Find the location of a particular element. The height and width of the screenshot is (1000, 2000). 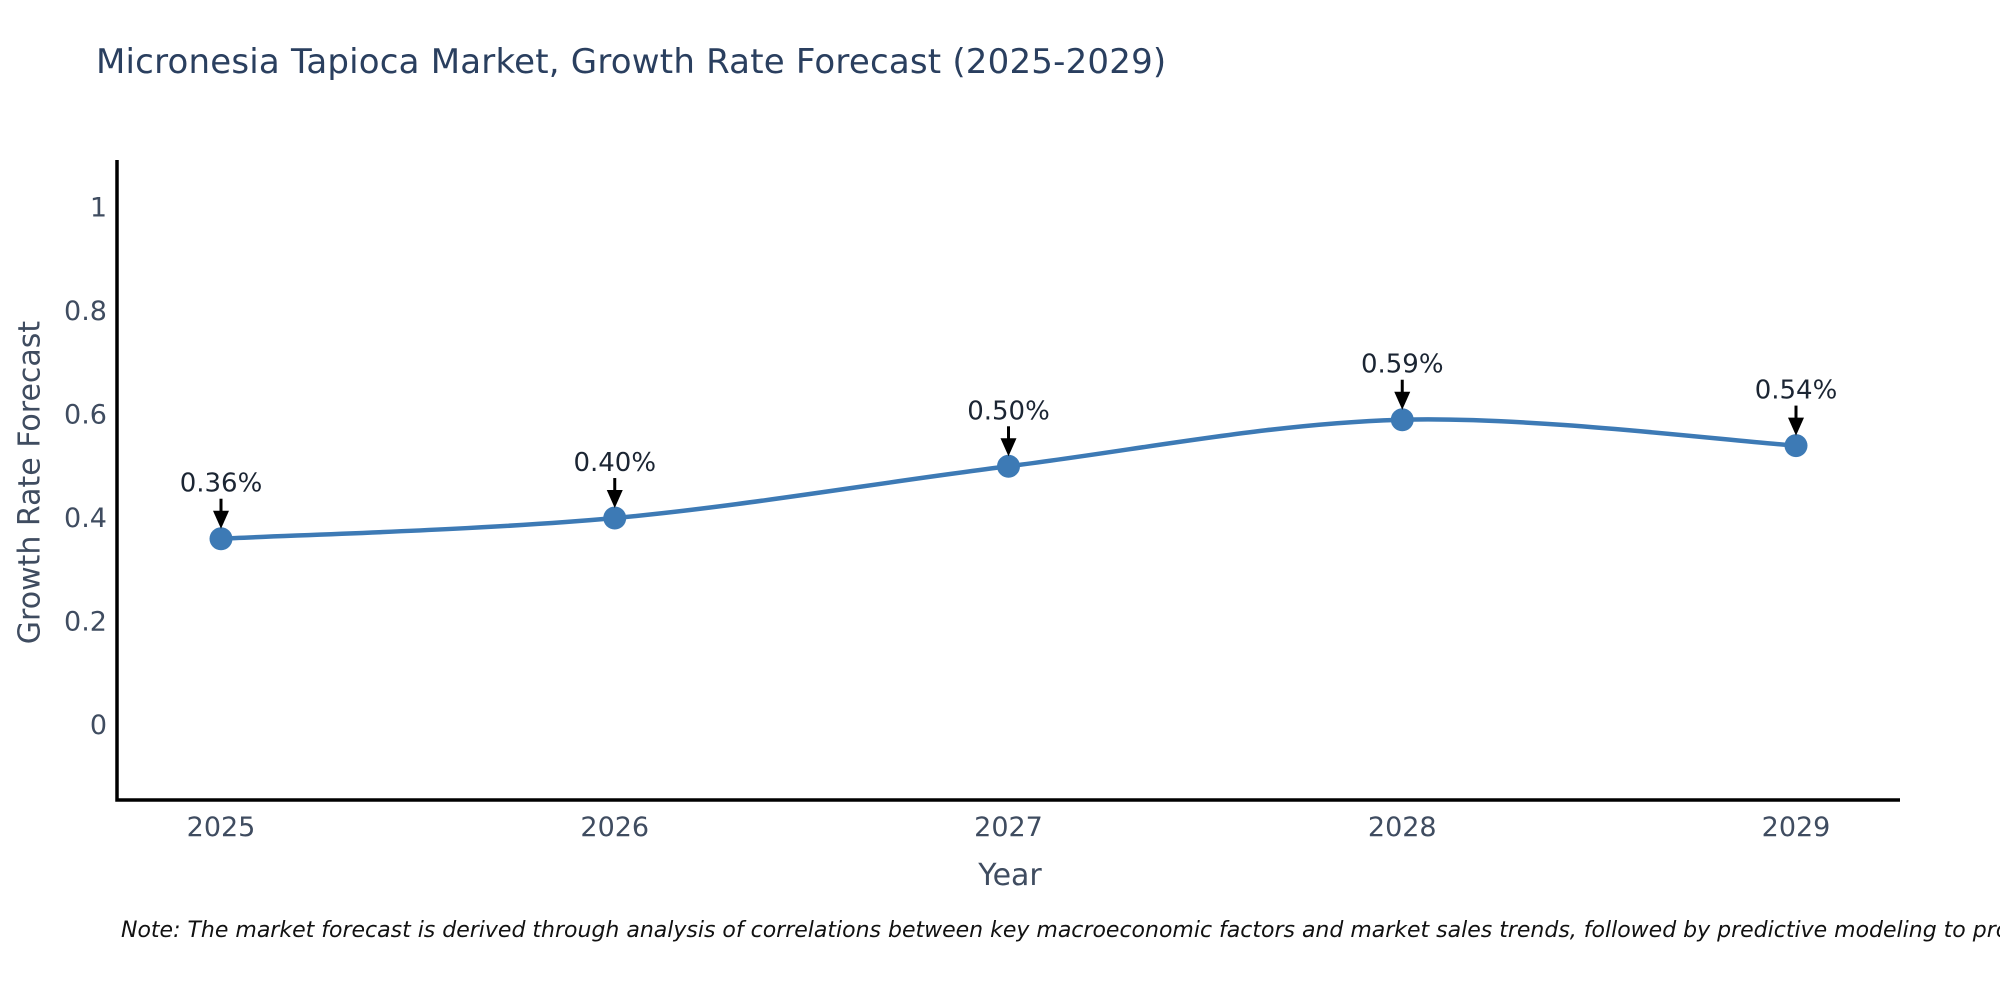

data-point-label: 0.40% is located at coordinates (614, 463).